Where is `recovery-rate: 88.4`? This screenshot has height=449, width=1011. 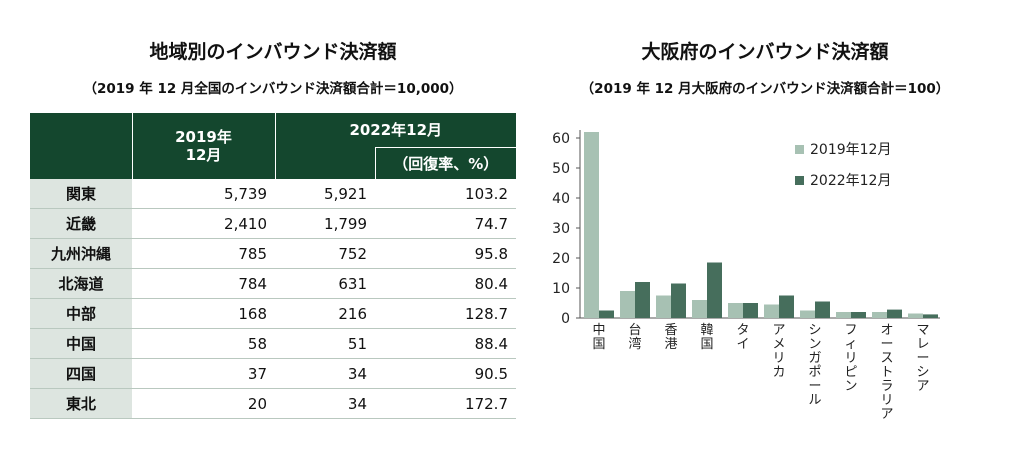
recovery-rate: 88.4 is located at coordinates (445, 343).